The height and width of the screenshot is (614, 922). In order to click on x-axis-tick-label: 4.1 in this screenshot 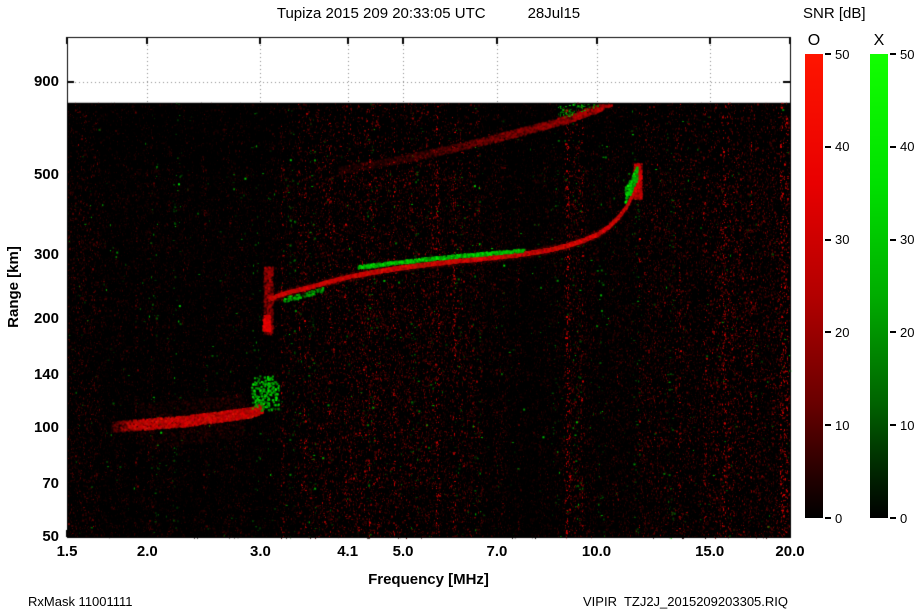, I will do `click(348, 551)`.